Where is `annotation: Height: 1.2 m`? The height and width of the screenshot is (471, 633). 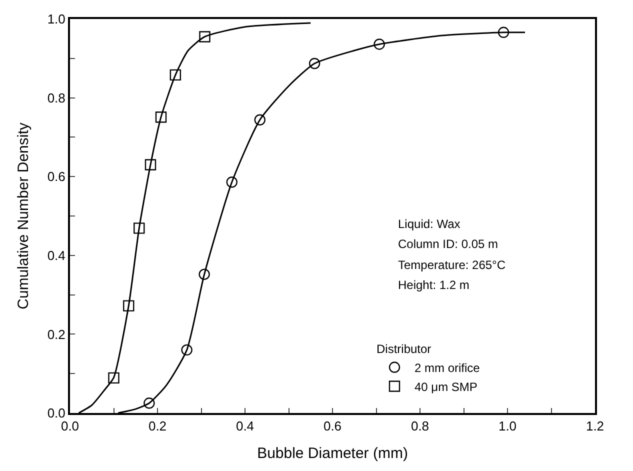 annotation: Height: 1.2 m is located at coordinates (434, 285).